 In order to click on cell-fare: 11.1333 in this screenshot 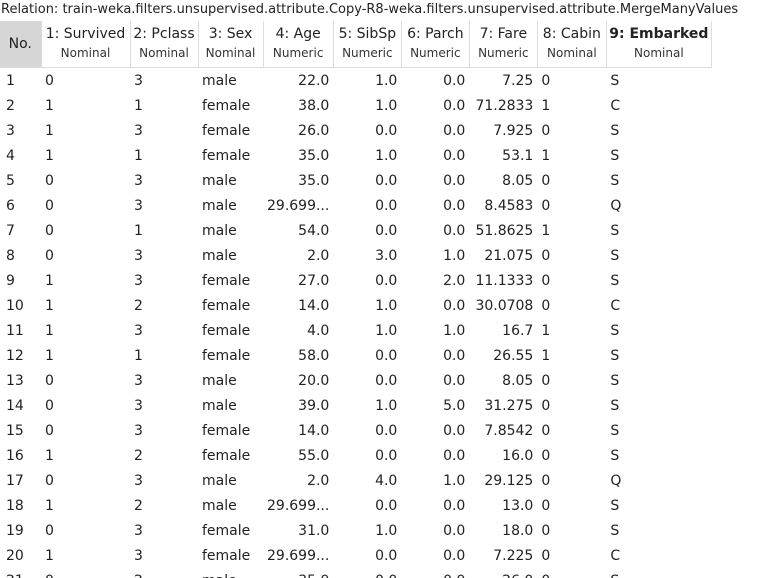, I will do `click(504, 280)`.